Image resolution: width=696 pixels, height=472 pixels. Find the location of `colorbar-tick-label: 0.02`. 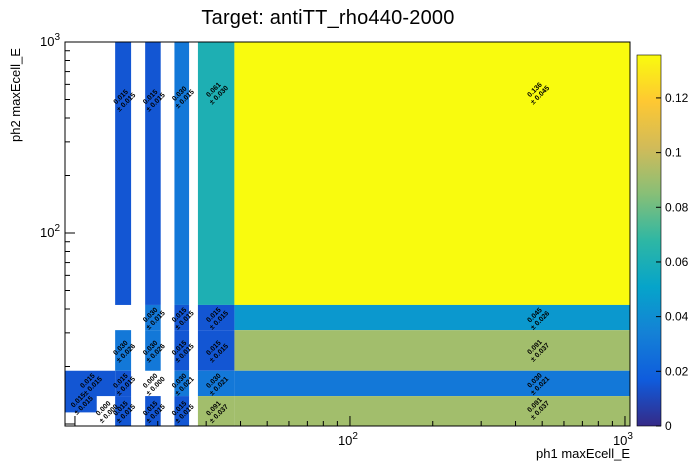

colorbar-tick-label: 0.02 is located at coordinates (677, 371).